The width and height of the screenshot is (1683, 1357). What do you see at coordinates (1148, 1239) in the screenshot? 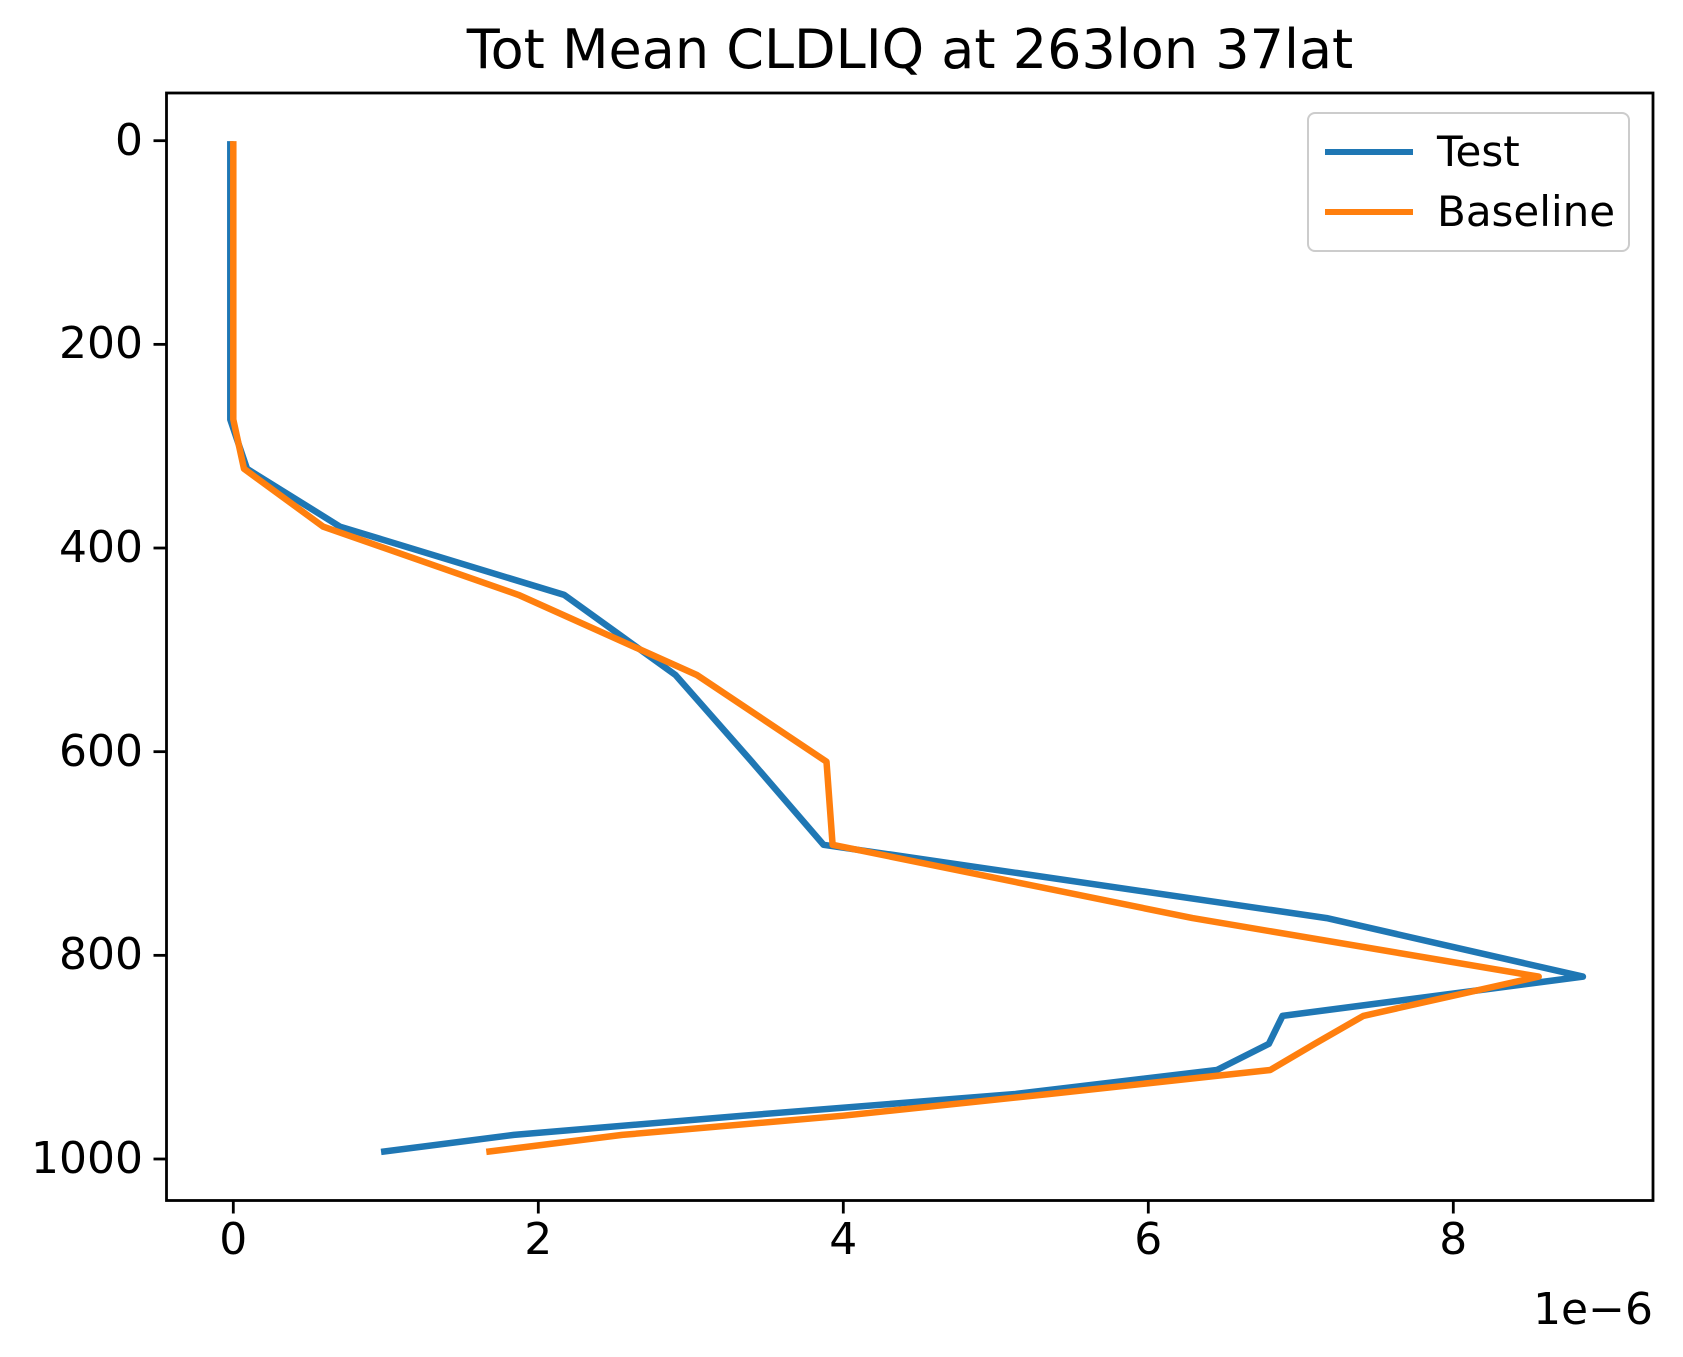
I see `x-tick-label: 6` at bounding box center [1148, 1239].